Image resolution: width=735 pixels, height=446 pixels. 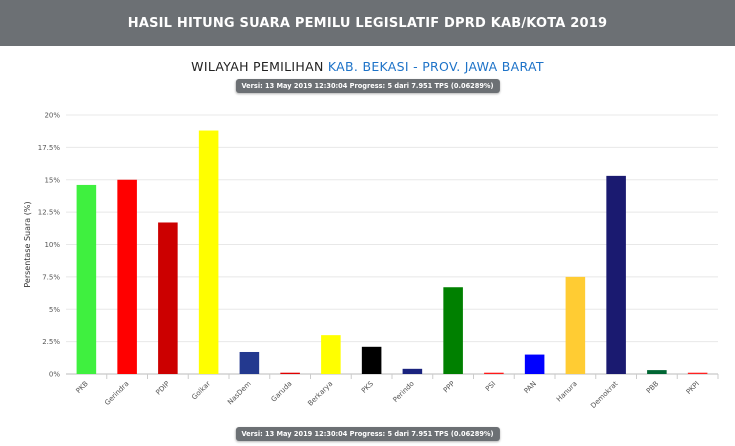 What do you see at coordinates (49, 213) in the screenshot?
I see `y-tick-label: 12.5%` at bounding box center [49, 213].